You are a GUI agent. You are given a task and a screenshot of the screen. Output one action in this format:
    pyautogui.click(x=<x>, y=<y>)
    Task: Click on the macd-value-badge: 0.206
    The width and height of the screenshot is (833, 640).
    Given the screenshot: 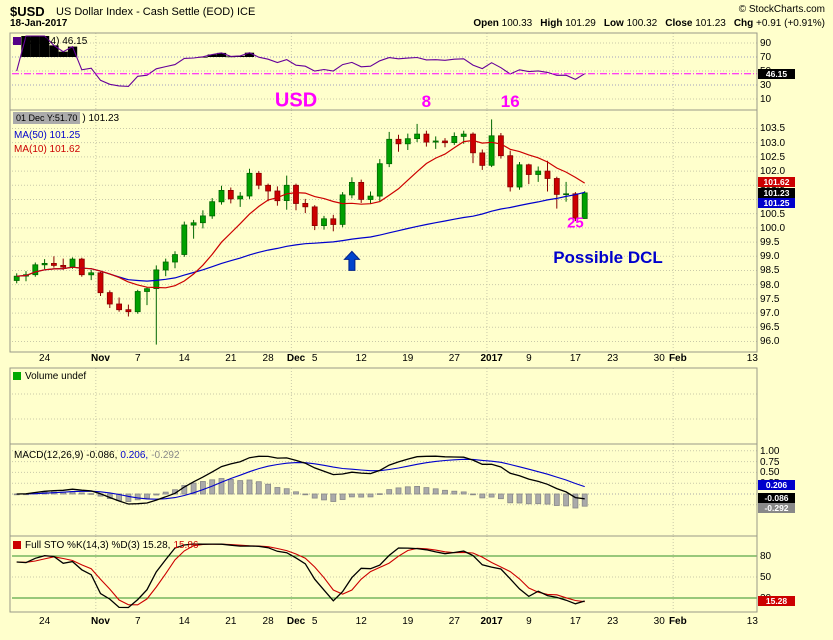 What is the action you would take?
    pyautogui.click(x=776, y=485)
    